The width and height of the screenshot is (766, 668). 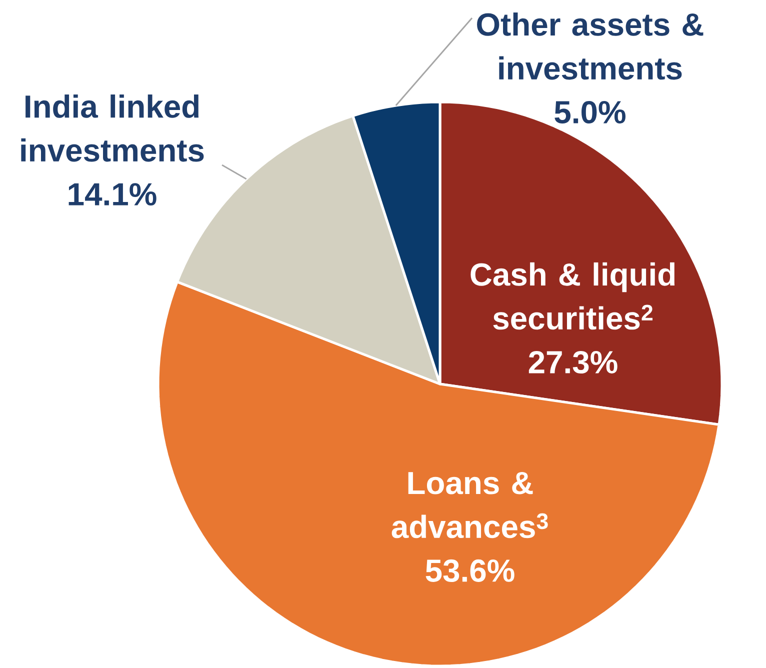 I want to click on data-label: 27.3%, so click(x=573, y=362).